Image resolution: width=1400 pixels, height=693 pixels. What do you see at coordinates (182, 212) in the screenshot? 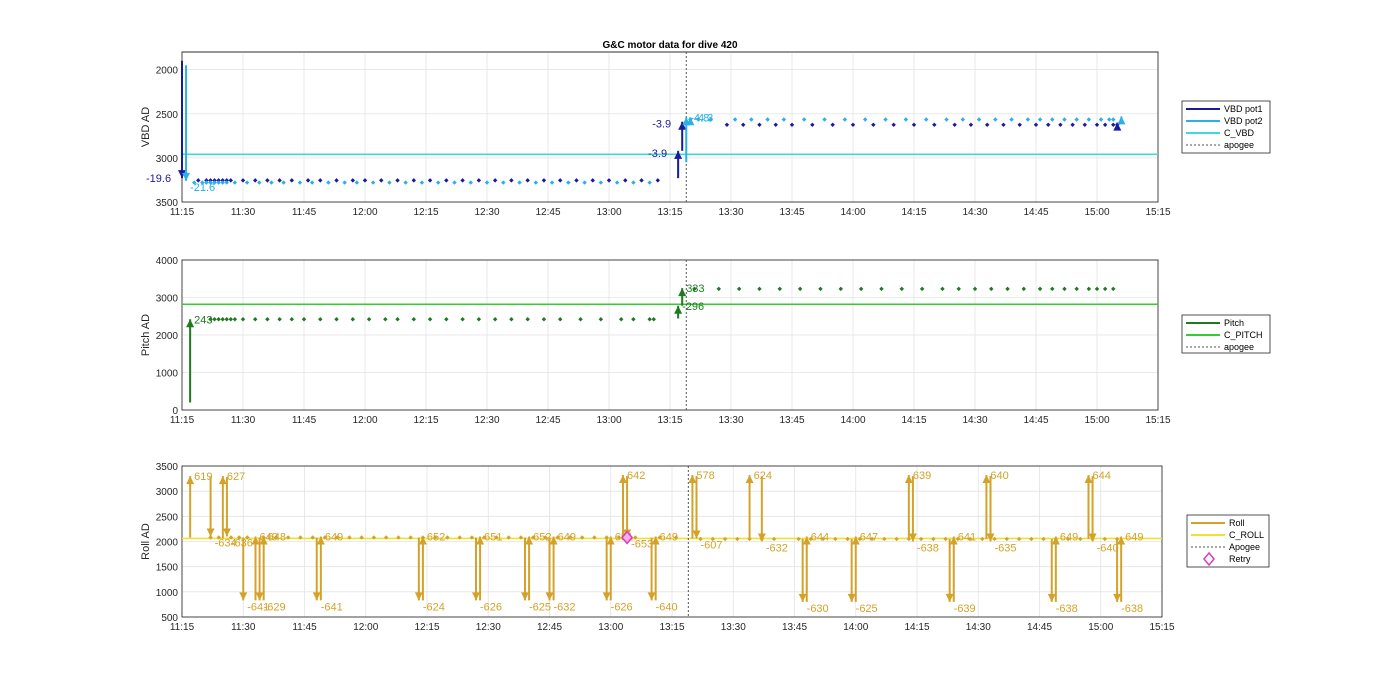
I see `x-tick-label: 11:15` at bounding box center [182, 212].